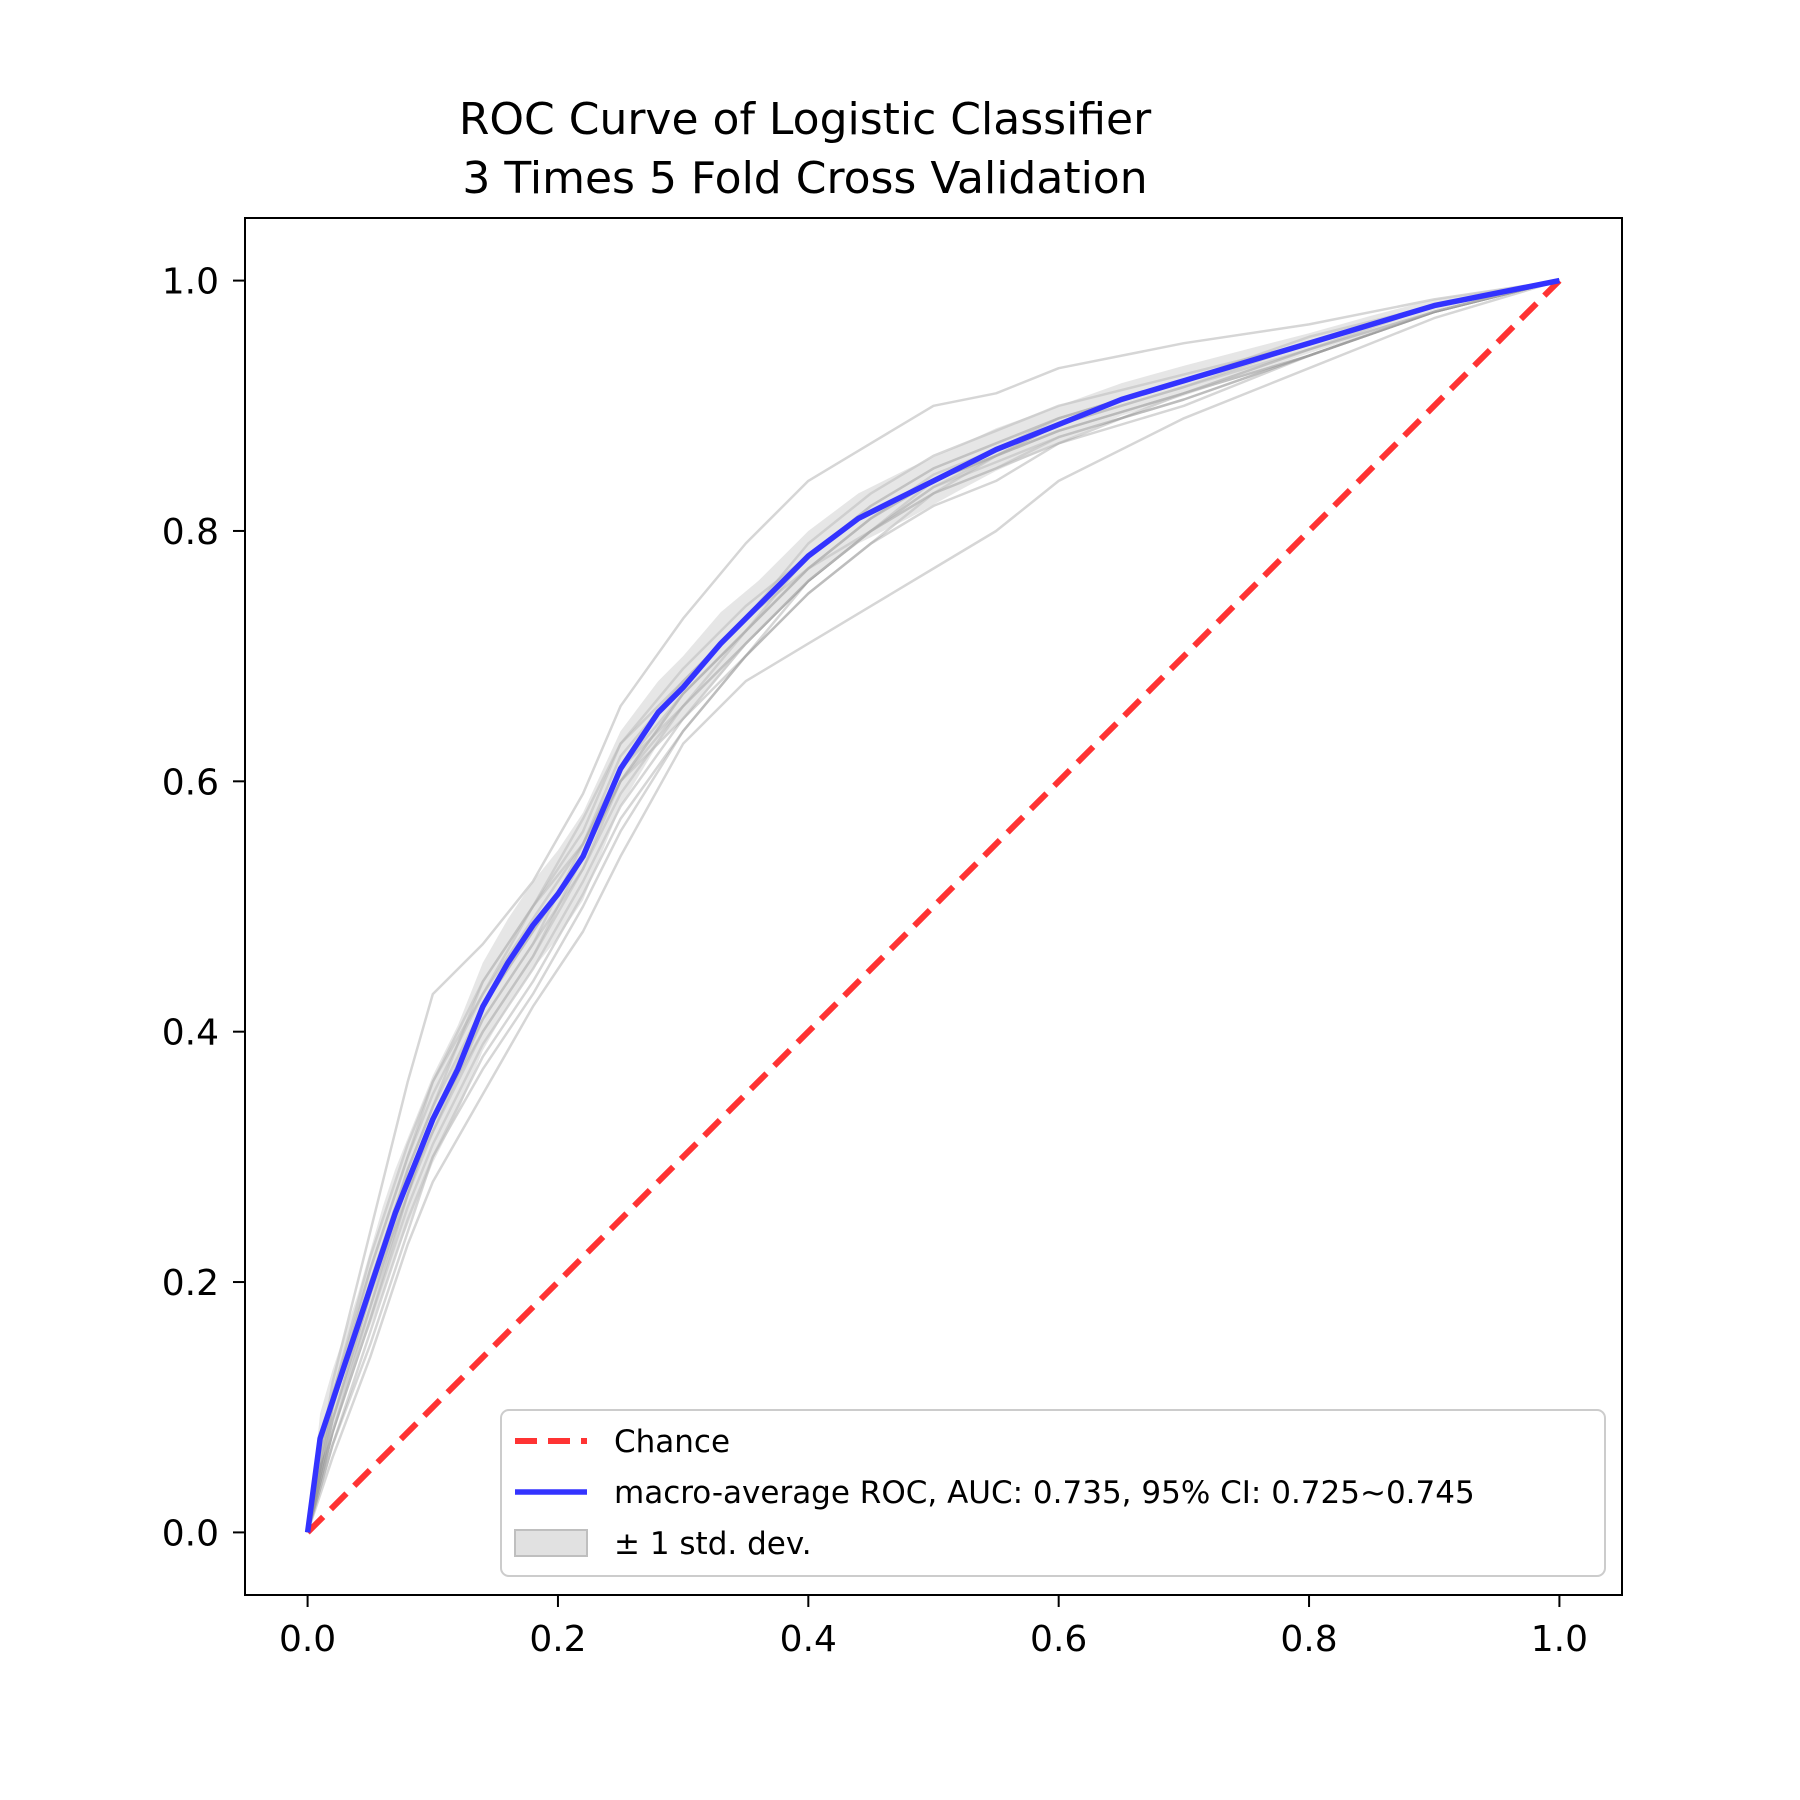 The height and width of the screenshot is (1800, 1800). What do you see at coordinates (672, 1442) in the screenshot?
I see `legend-chance-label: Chance` at bounding box center [672, 1442].